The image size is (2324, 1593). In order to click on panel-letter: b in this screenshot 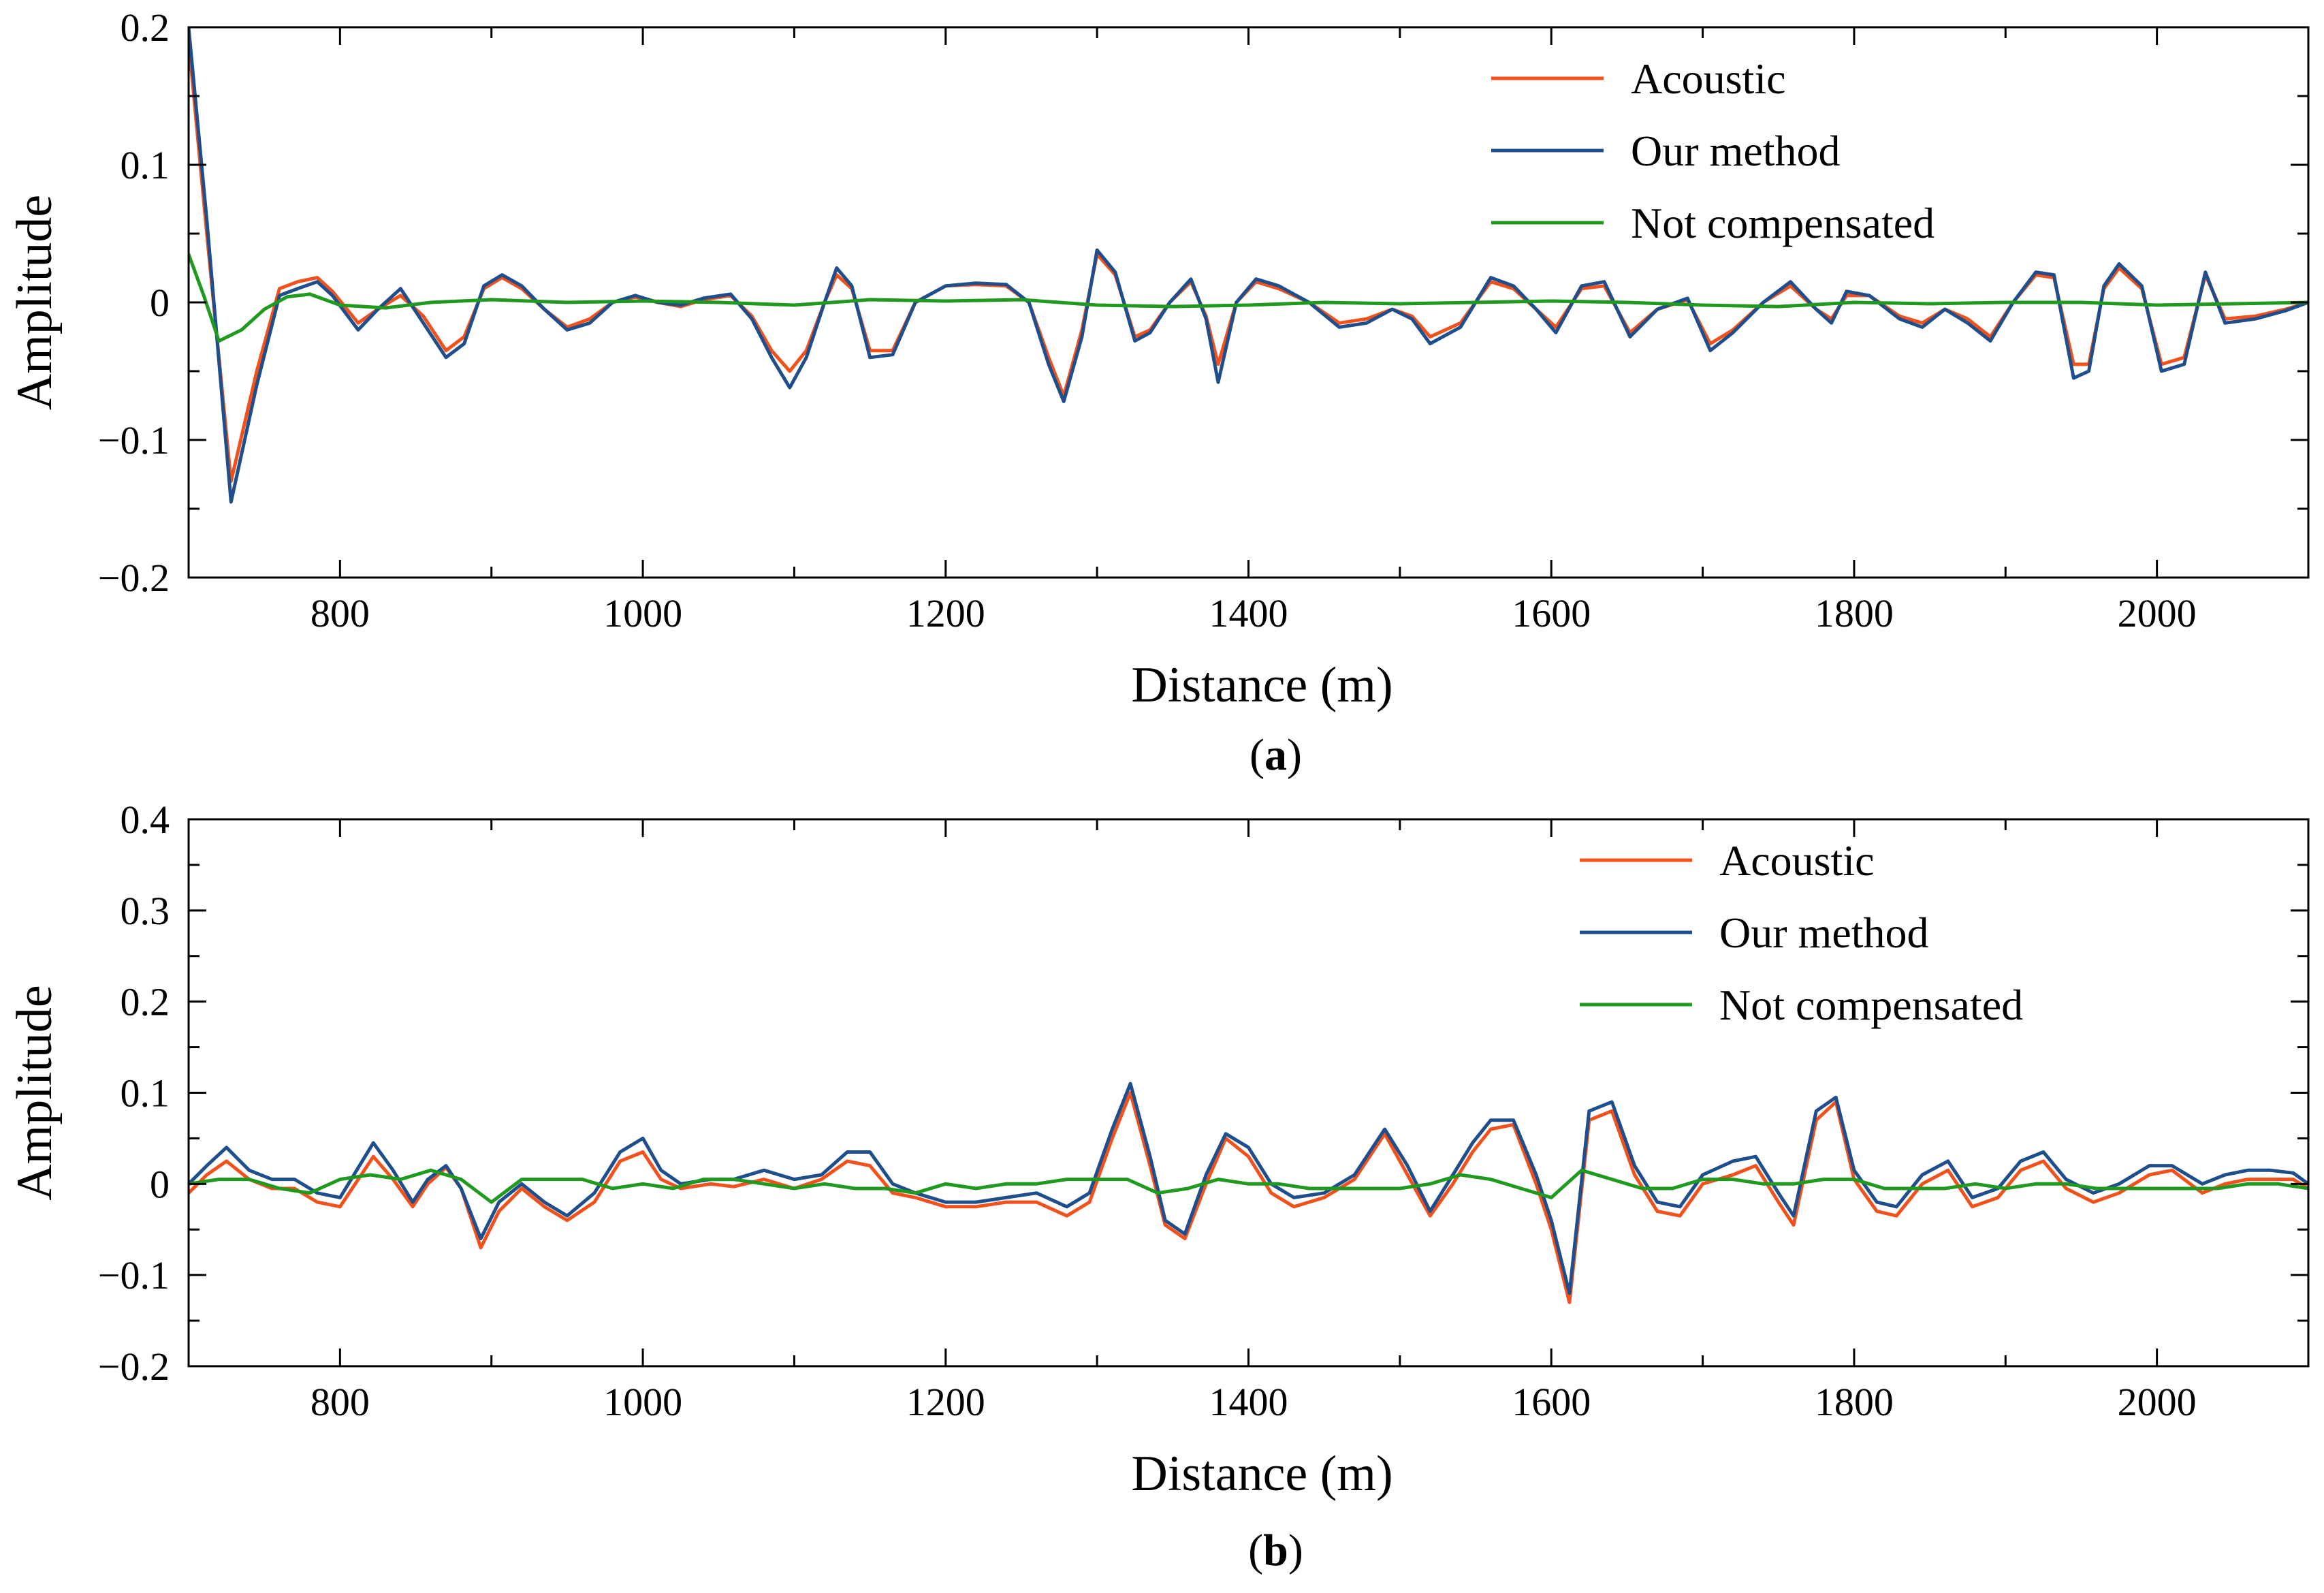, I will do `click(1275, 1550)`.